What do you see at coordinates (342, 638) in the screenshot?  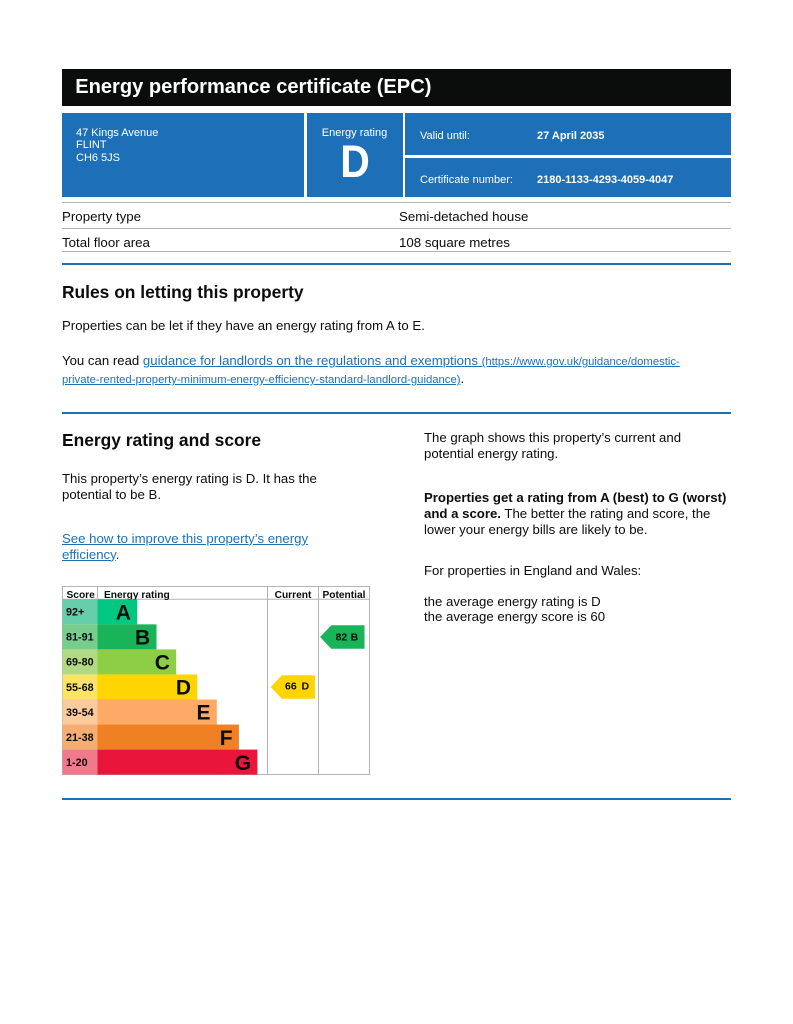 I see `svg-text: 82` at bounding box center [342, 638].